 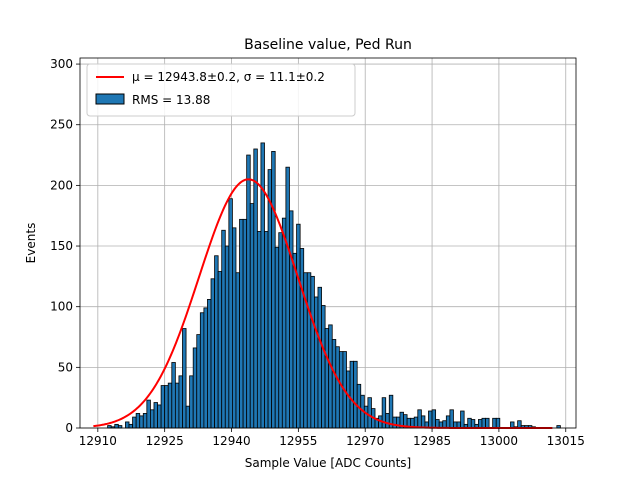 I want to click on y-tick-label: 100, so click(x=61, y=307).